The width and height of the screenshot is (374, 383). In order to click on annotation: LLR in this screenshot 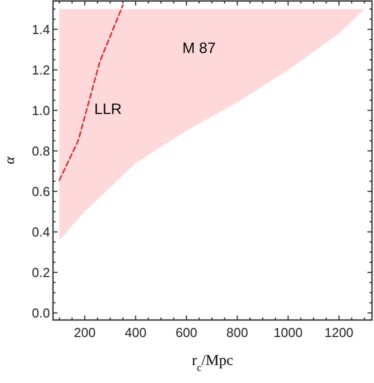, I will do `click(108, 109)`.